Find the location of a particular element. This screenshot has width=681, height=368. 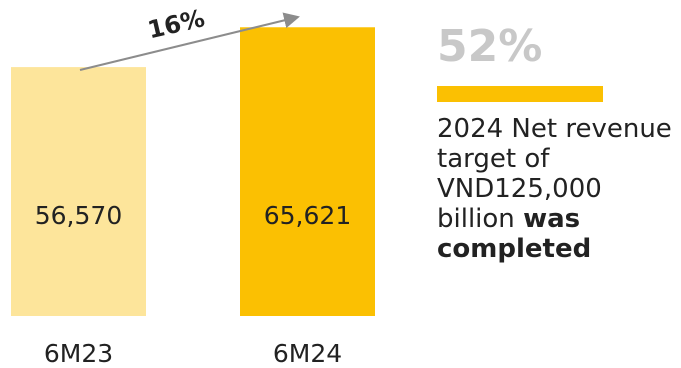

bar-6M23 is located at coordinates (78, 191).